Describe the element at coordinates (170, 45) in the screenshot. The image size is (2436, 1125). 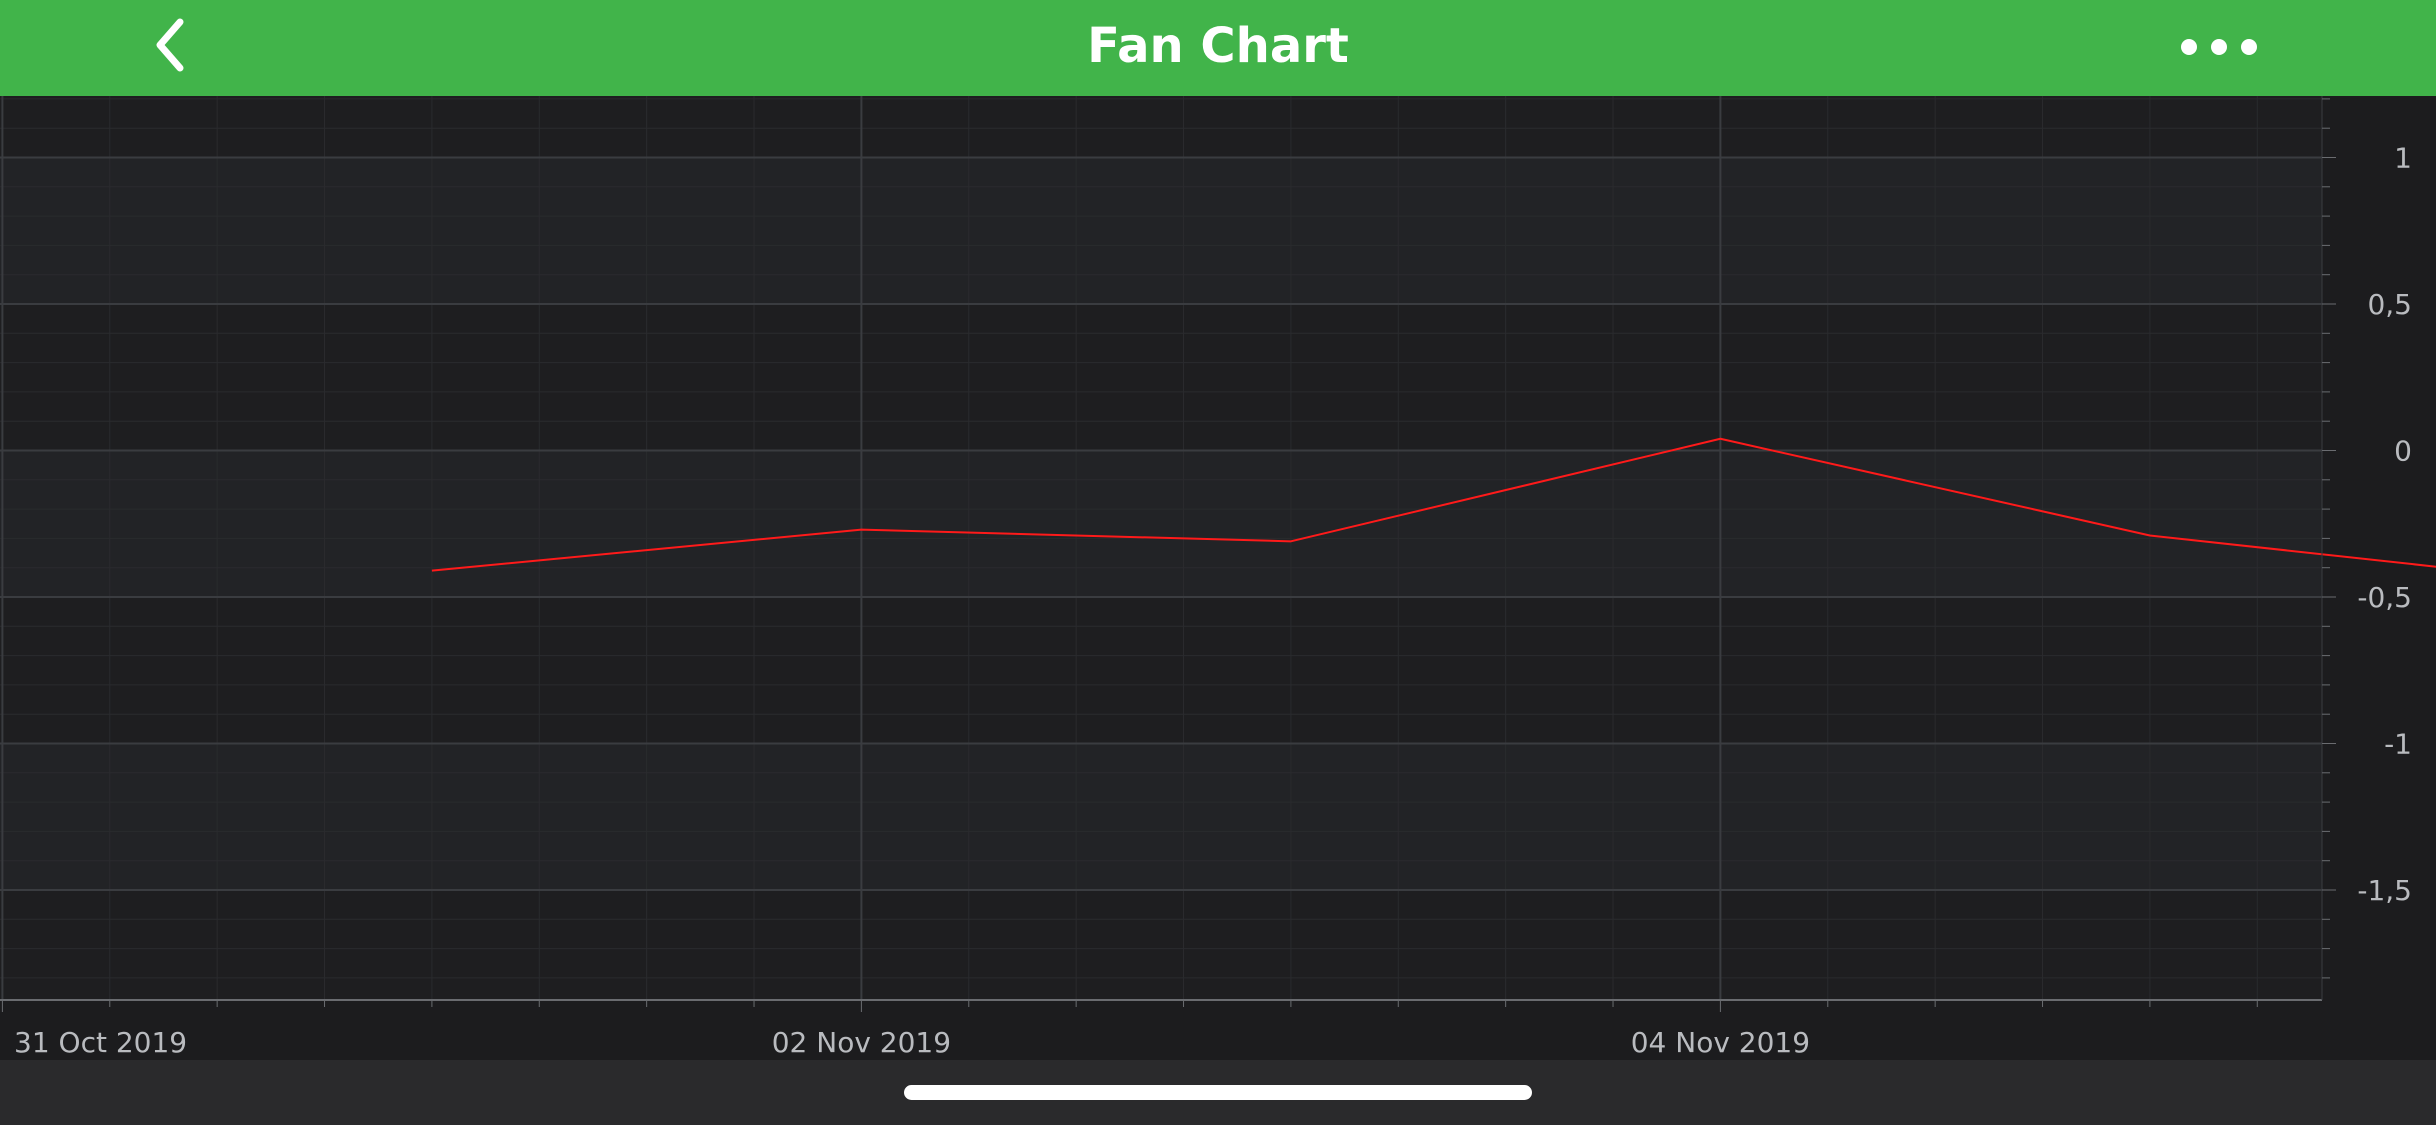
I see `chevron-left-icon` at that location.